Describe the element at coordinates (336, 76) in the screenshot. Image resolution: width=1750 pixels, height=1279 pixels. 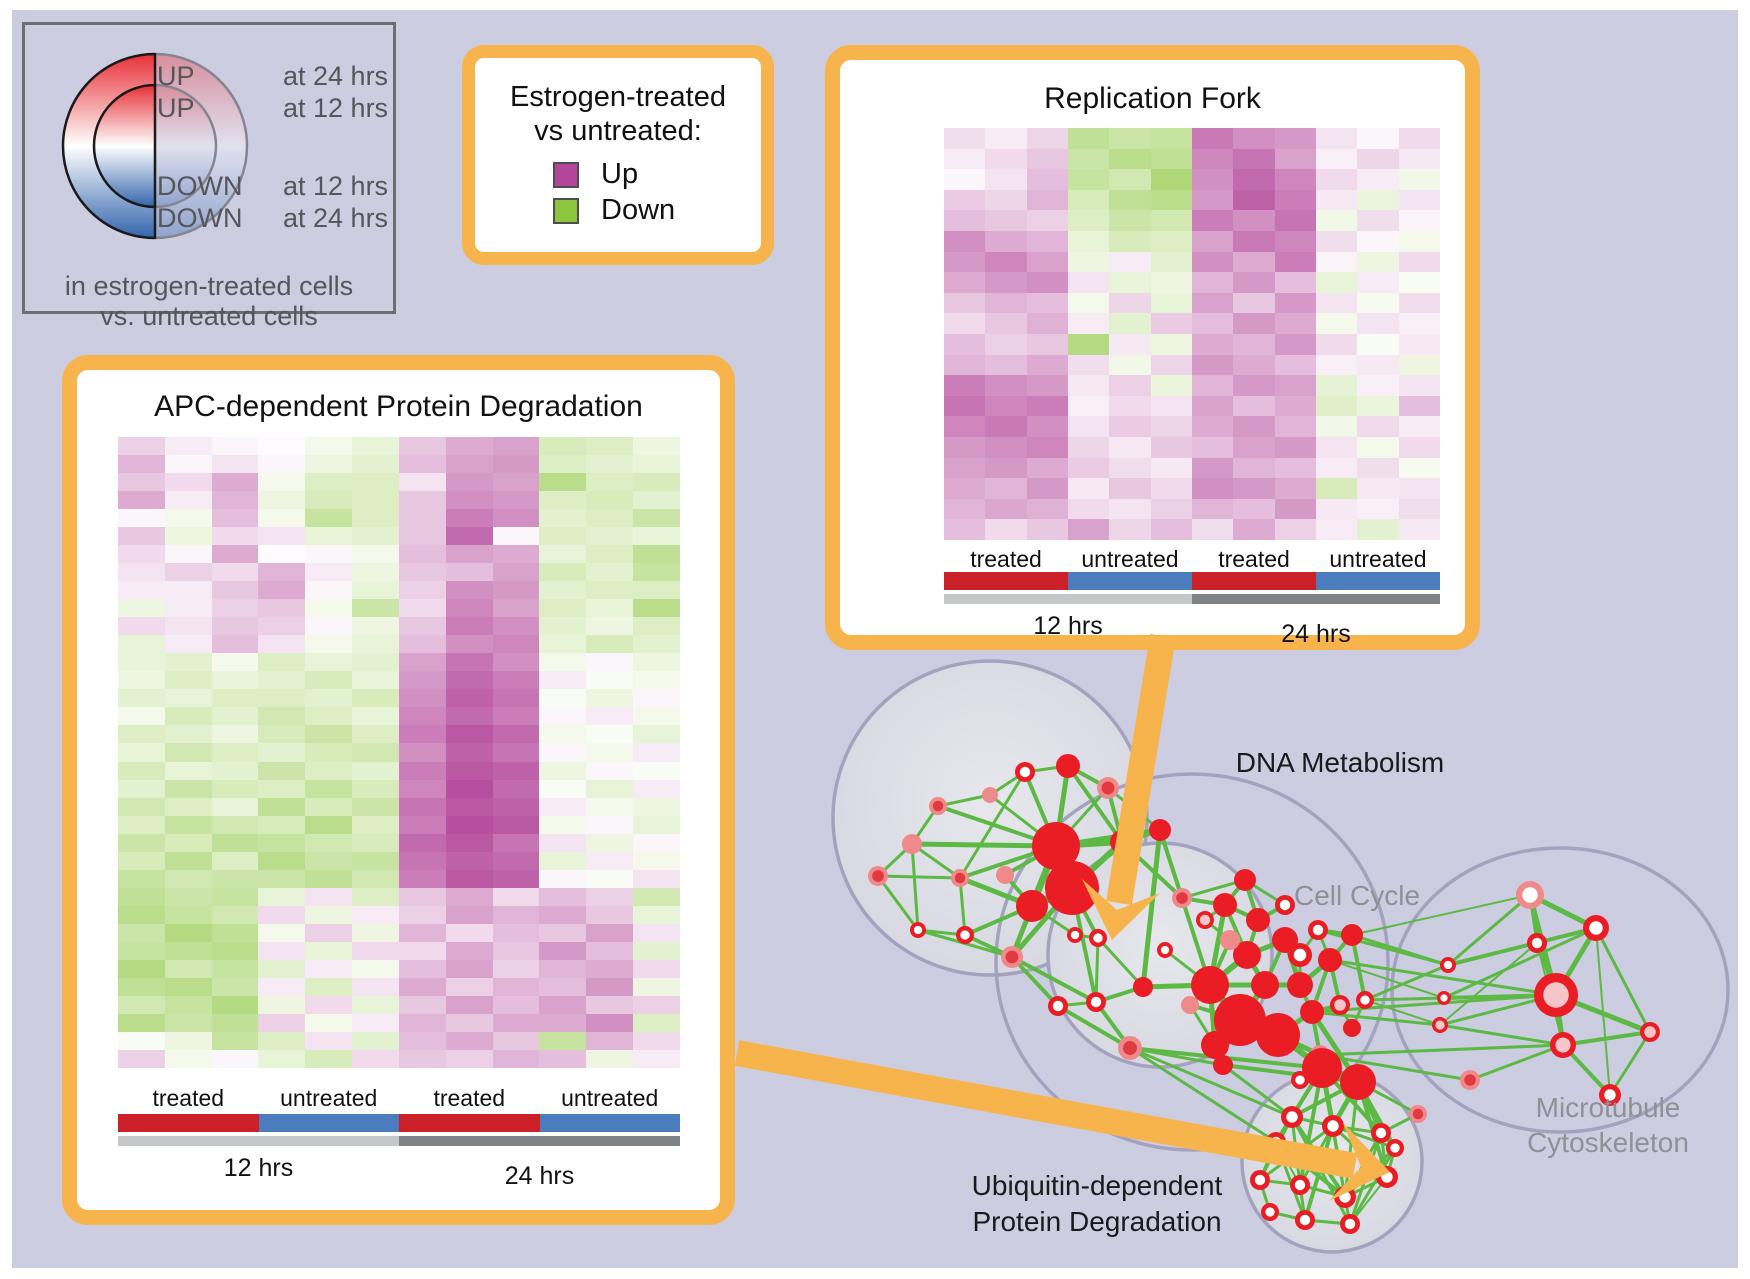
I see `ring-time-0: at 24 hrs` at that location.